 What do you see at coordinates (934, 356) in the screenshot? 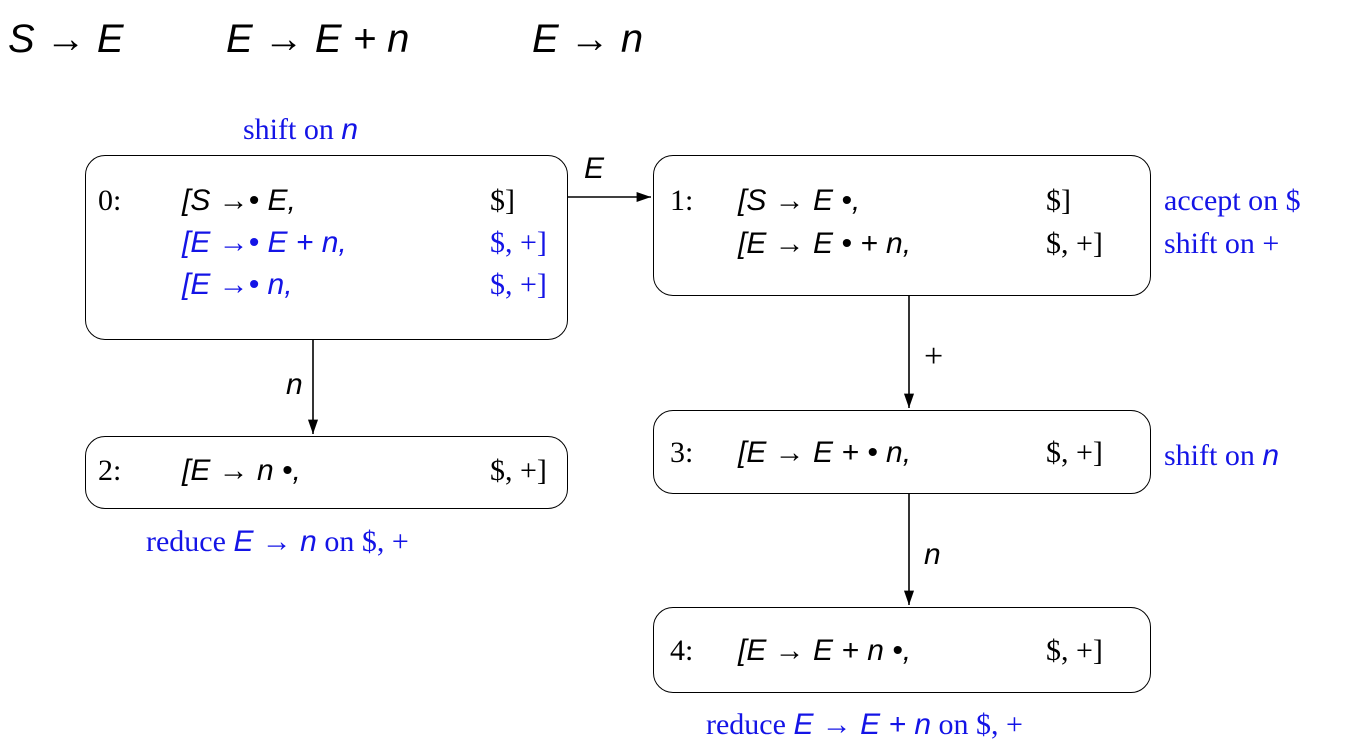
I see `edge-label-1-3: +` at bounding box center [934, 356].